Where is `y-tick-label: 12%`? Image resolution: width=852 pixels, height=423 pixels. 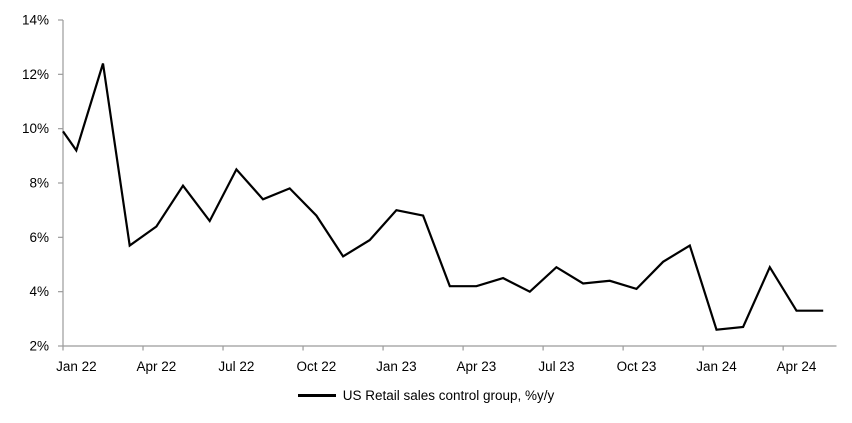
y-tick-label: 12% is located at coordinates (35, 74).